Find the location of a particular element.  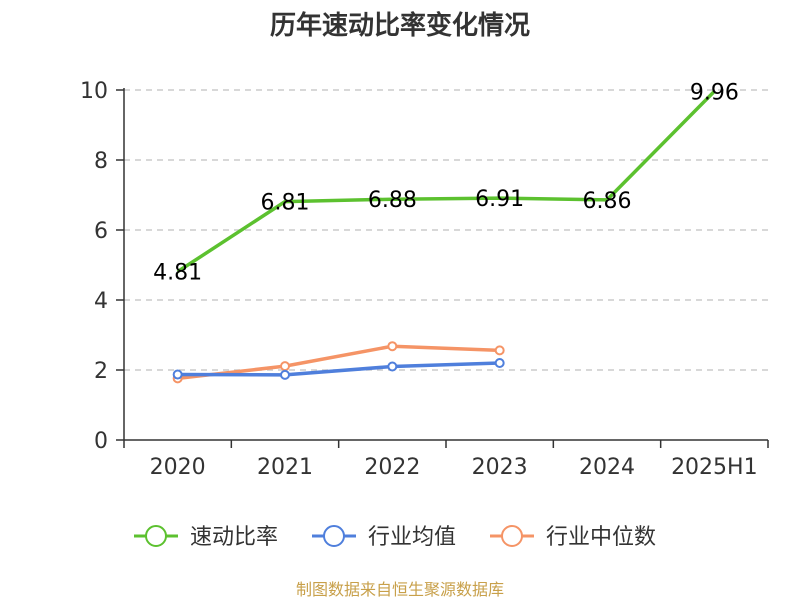

legend: 速动比率 行业均值 行业中位数 is located at coordinates (395, 537).